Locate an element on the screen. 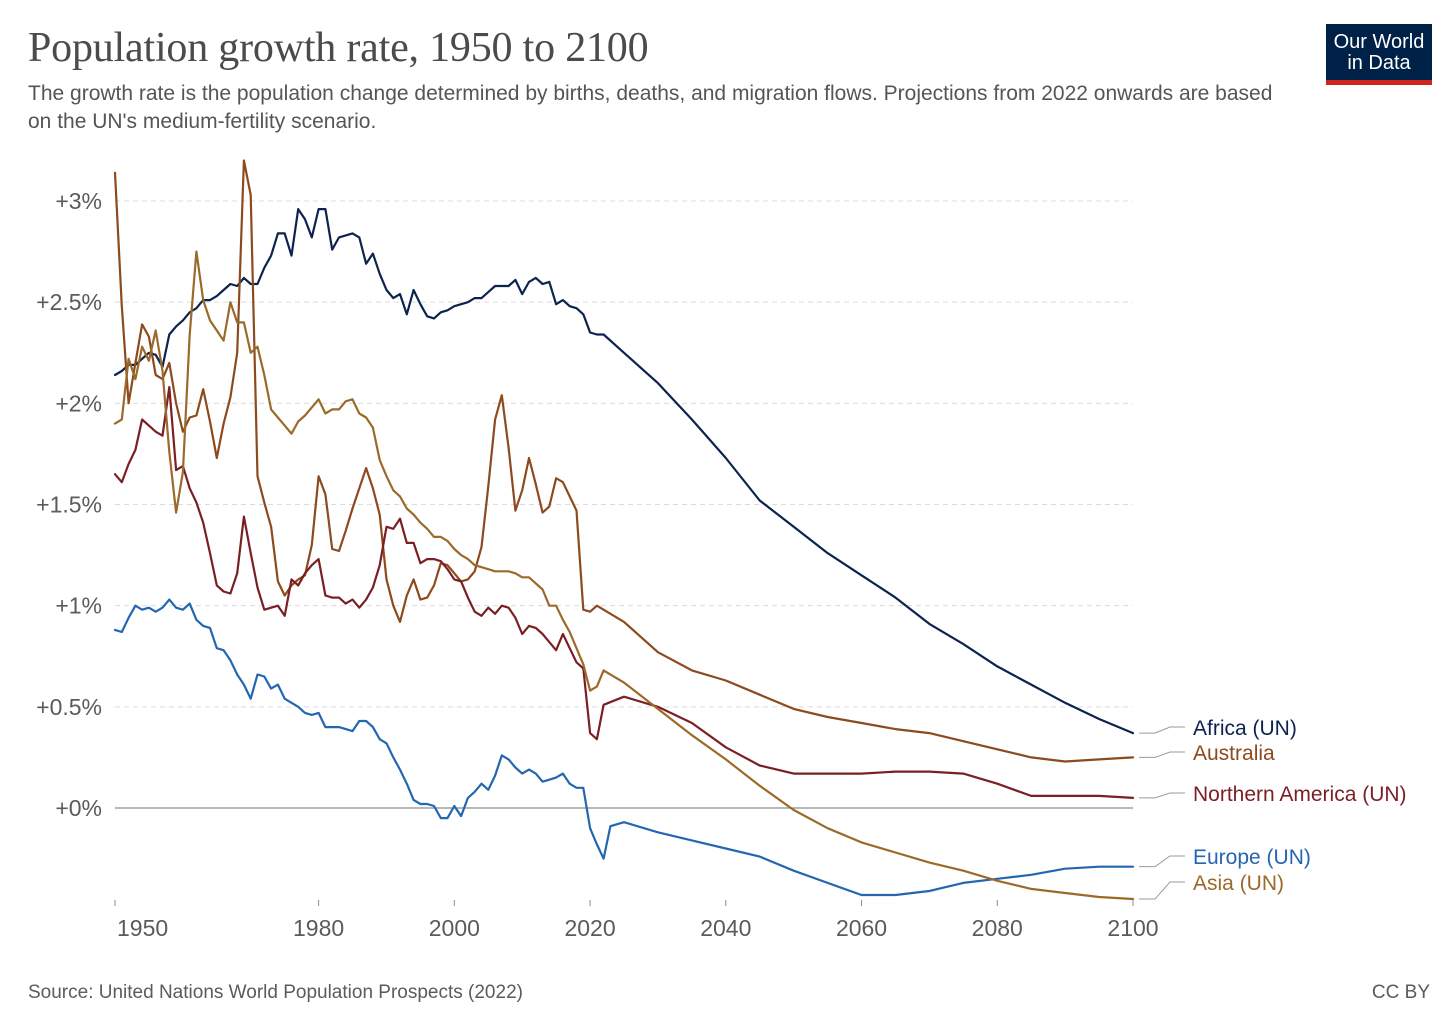 The width and height of the screenshot is (1456, 1028). y-tick-label: +2% is located at coordinates (78, 403).